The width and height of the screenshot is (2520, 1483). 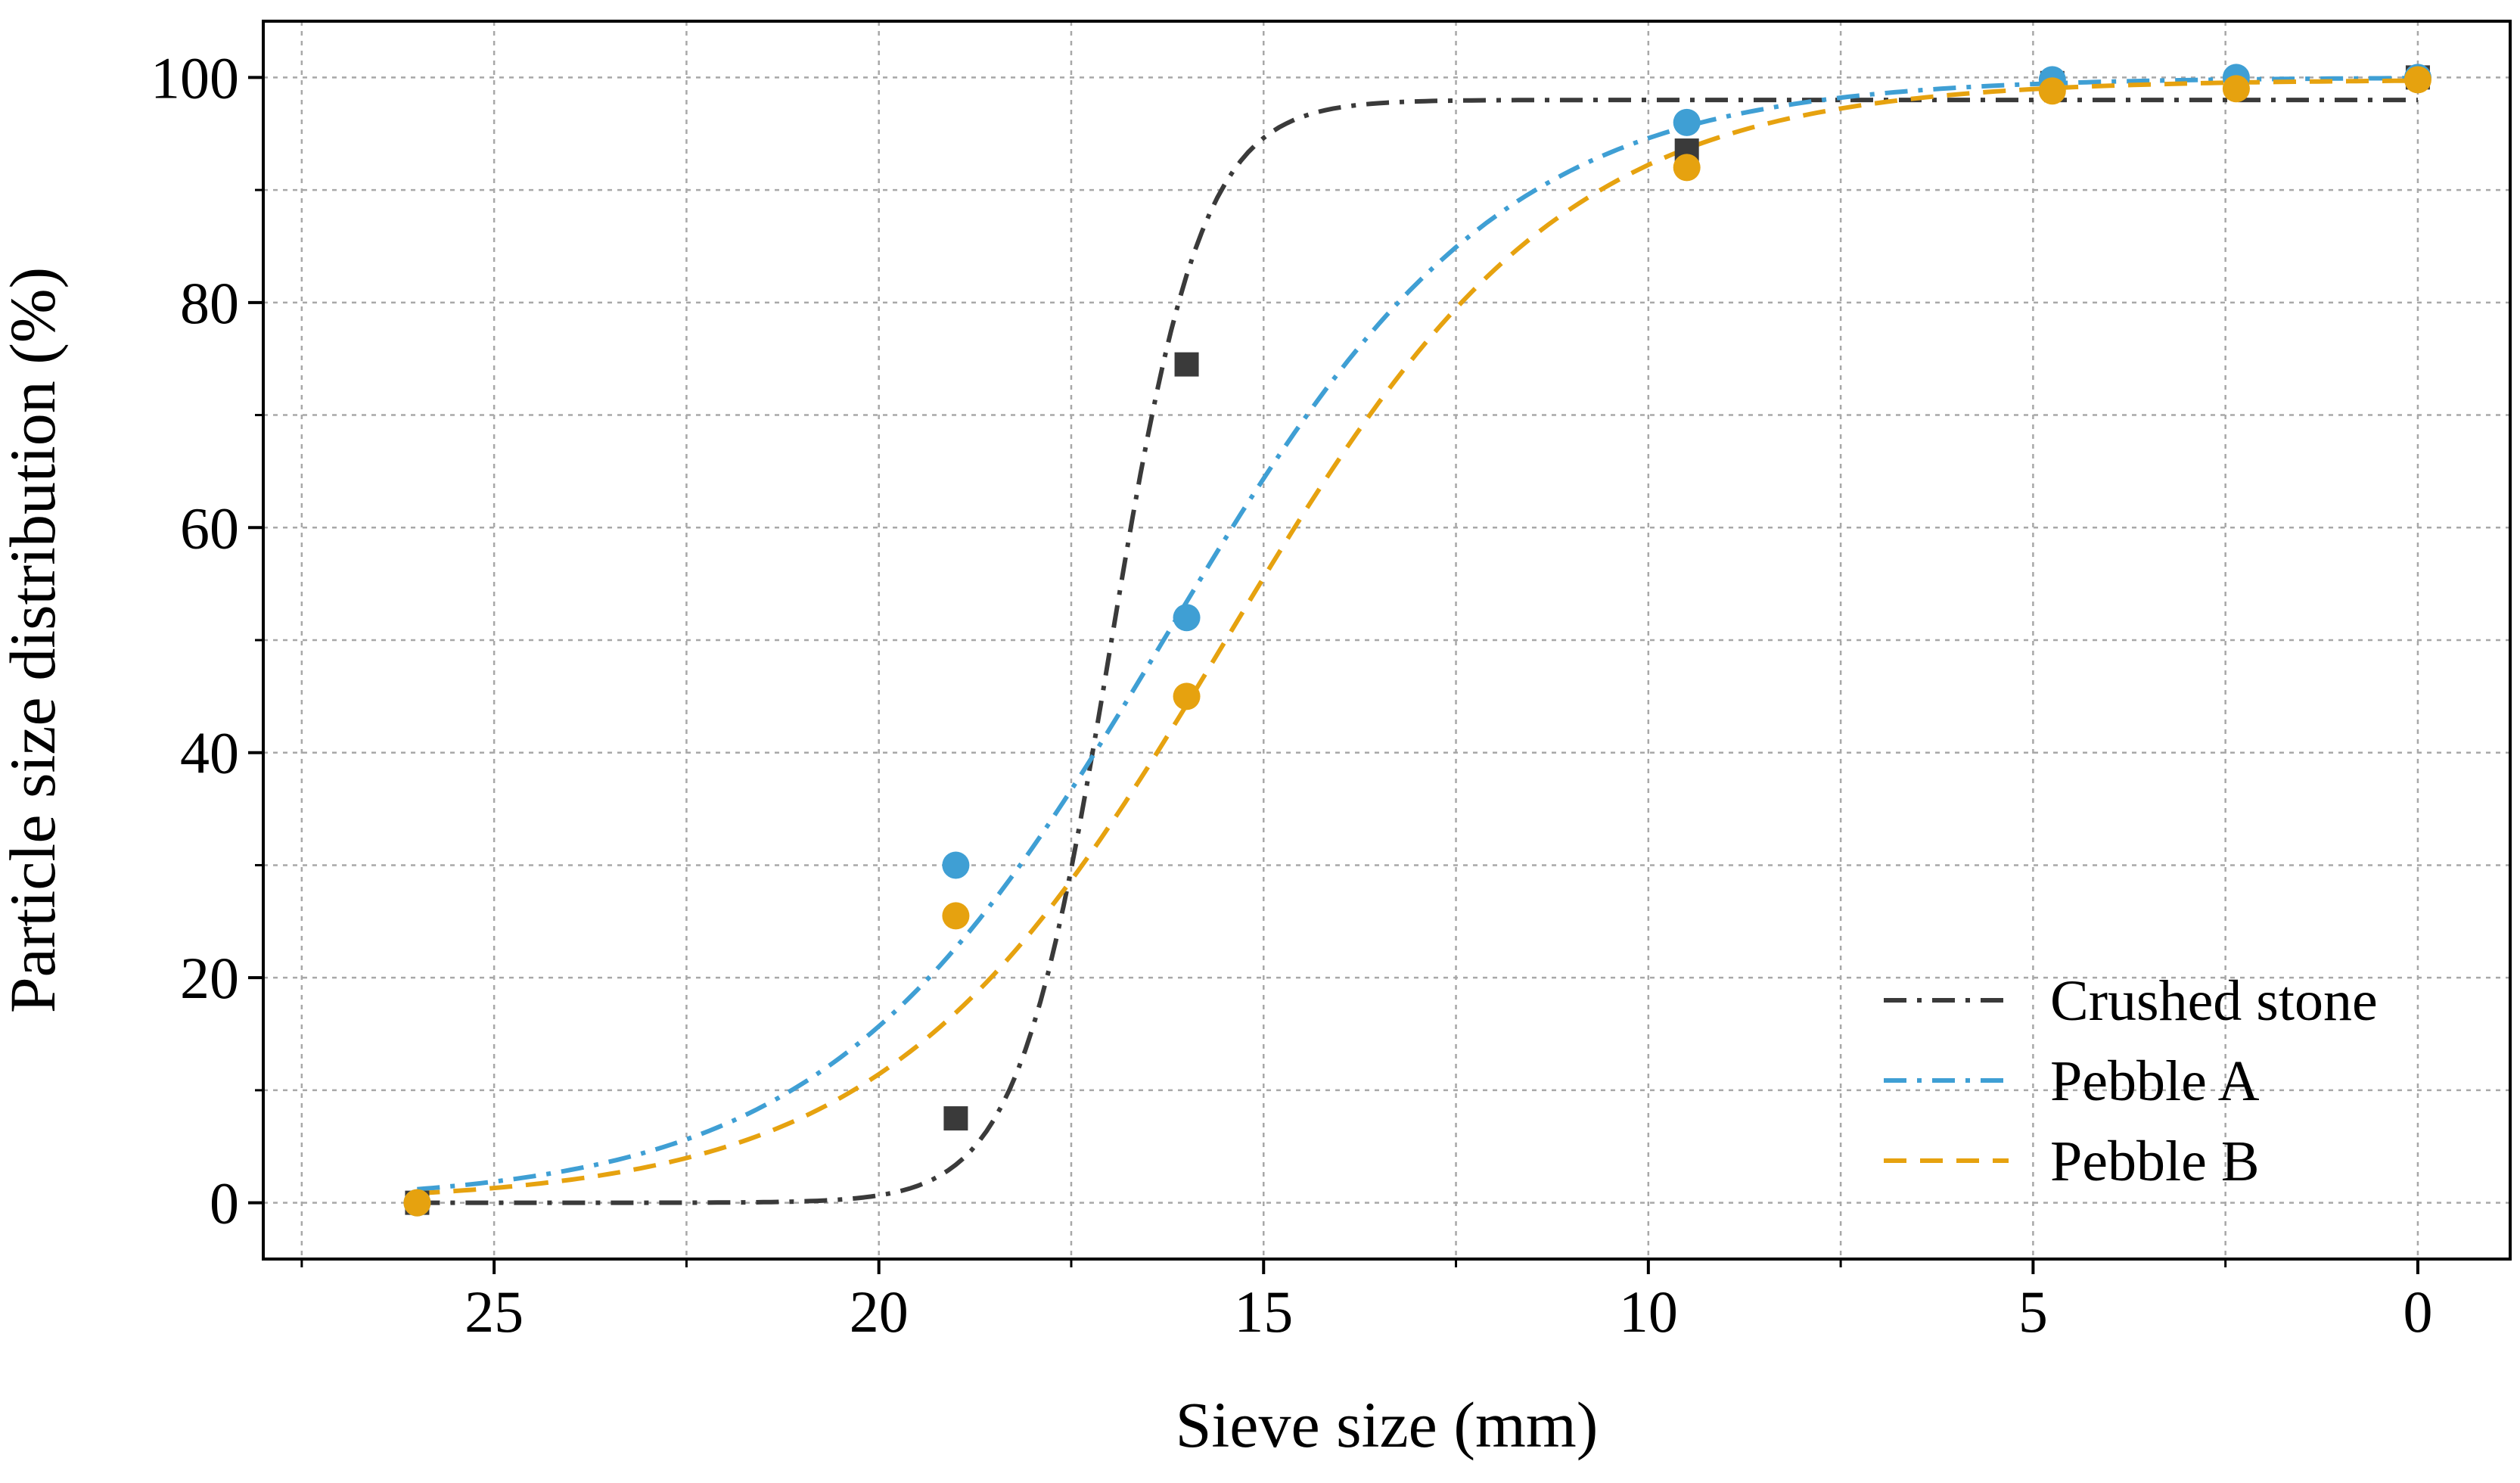 I want to click on legend-label-pebble-b: Pebble B, so click(x=2155, y=1161).